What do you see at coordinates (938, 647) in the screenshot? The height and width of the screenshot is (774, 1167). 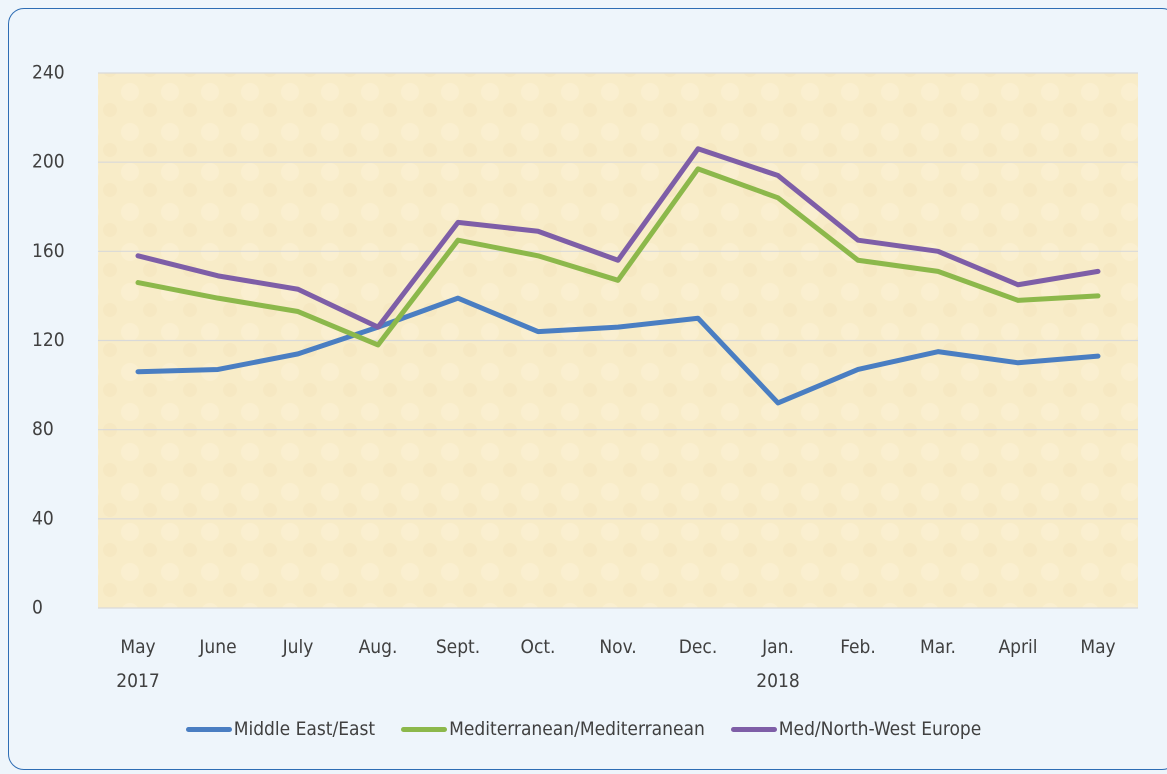 I see `x-tick-label: Mar.` at bounding box center [938, 647].